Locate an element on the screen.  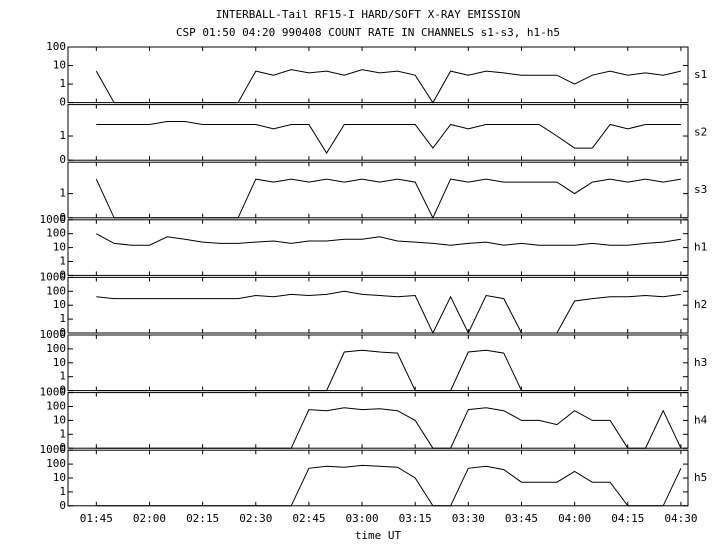
x-tick-label: 02:15 is located at coordinates (202, 518).